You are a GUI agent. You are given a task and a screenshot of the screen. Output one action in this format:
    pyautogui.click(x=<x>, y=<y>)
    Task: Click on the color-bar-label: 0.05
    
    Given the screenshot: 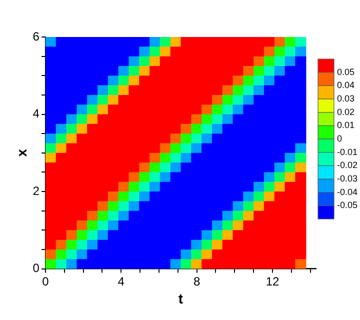 What is the action you would take?
    pyautogui.click(x=346, y=71)
    